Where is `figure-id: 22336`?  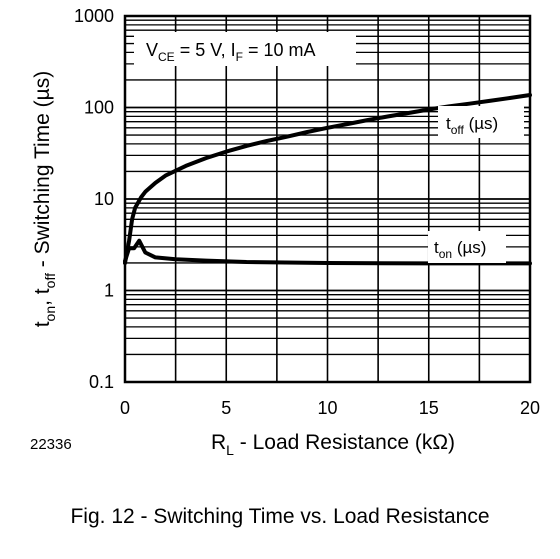 figure-id: 22336 is located at coordinates (51, 444).